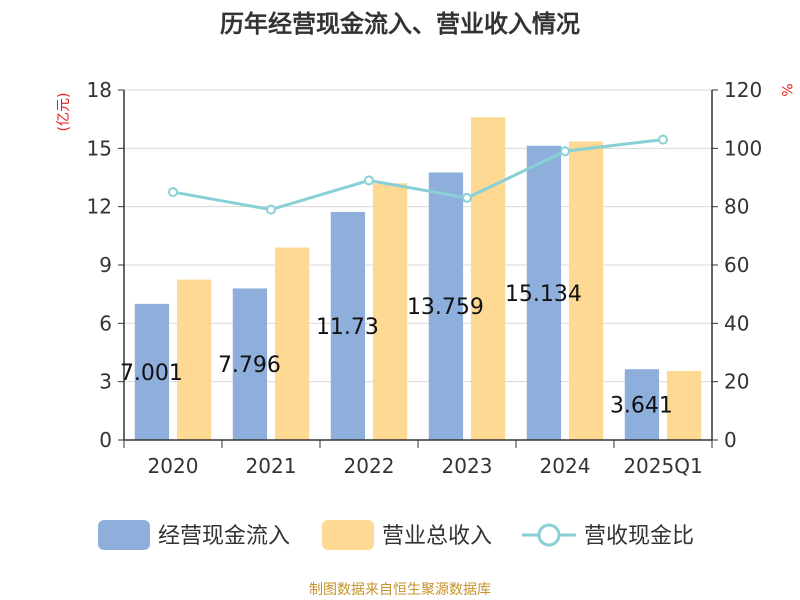 The height and width of the screenshot is (600, 800). I want to click on x-tick-label: 2025Q1, so click(662, 466).